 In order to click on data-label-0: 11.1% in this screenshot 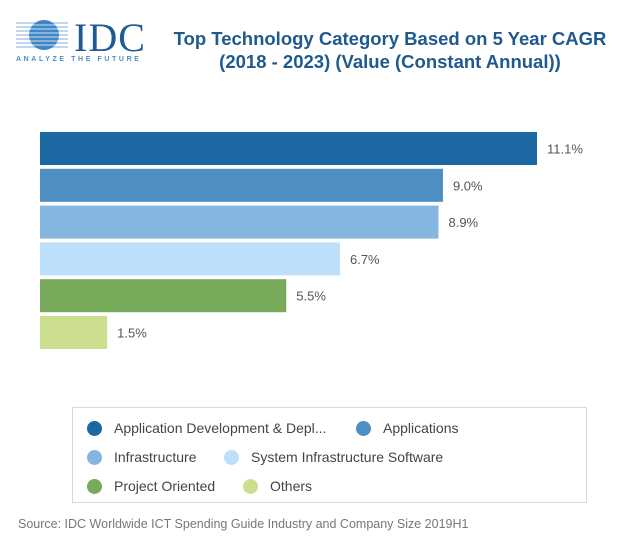, I will do `click(565, 149)`.